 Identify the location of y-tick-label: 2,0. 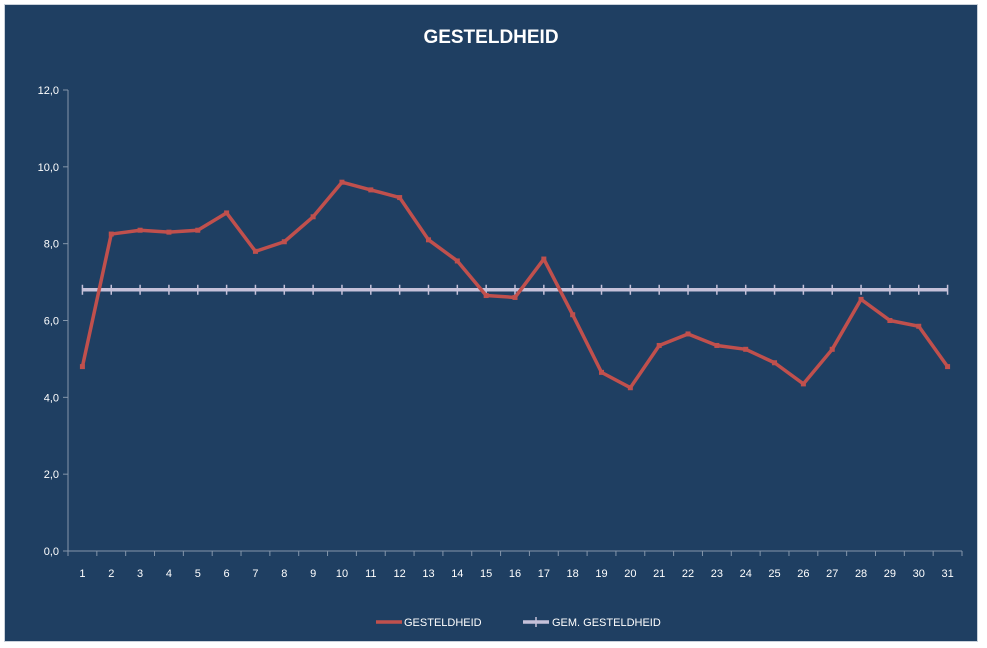
(51, 475).